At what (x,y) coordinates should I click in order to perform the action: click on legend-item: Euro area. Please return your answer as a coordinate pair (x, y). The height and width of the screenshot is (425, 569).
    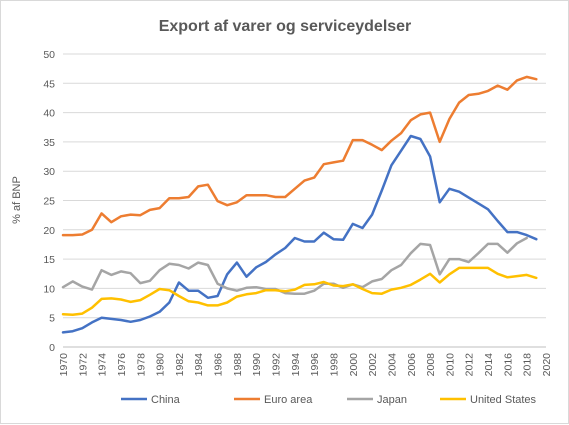
    Looking at the image, I should click on (273, 400).